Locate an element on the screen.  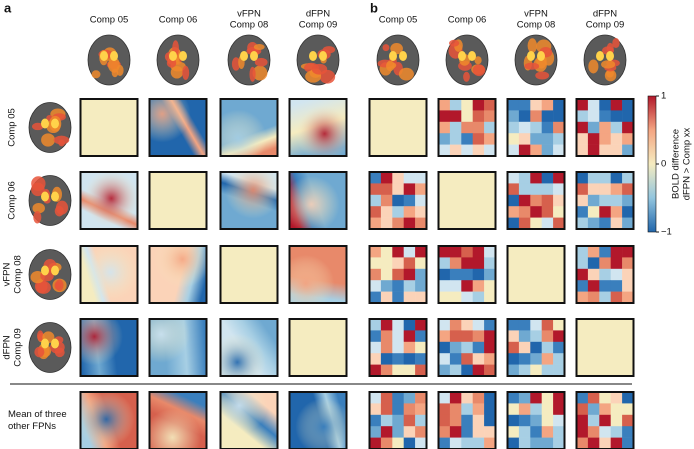
colorbar-tick-label: 1 is located at coordinates (663, 96).